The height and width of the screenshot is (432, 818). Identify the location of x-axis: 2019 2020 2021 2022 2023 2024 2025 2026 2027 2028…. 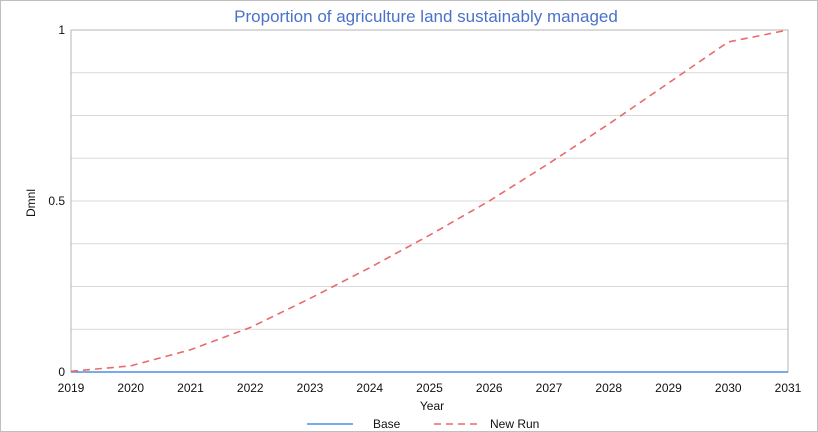
(430, 388).